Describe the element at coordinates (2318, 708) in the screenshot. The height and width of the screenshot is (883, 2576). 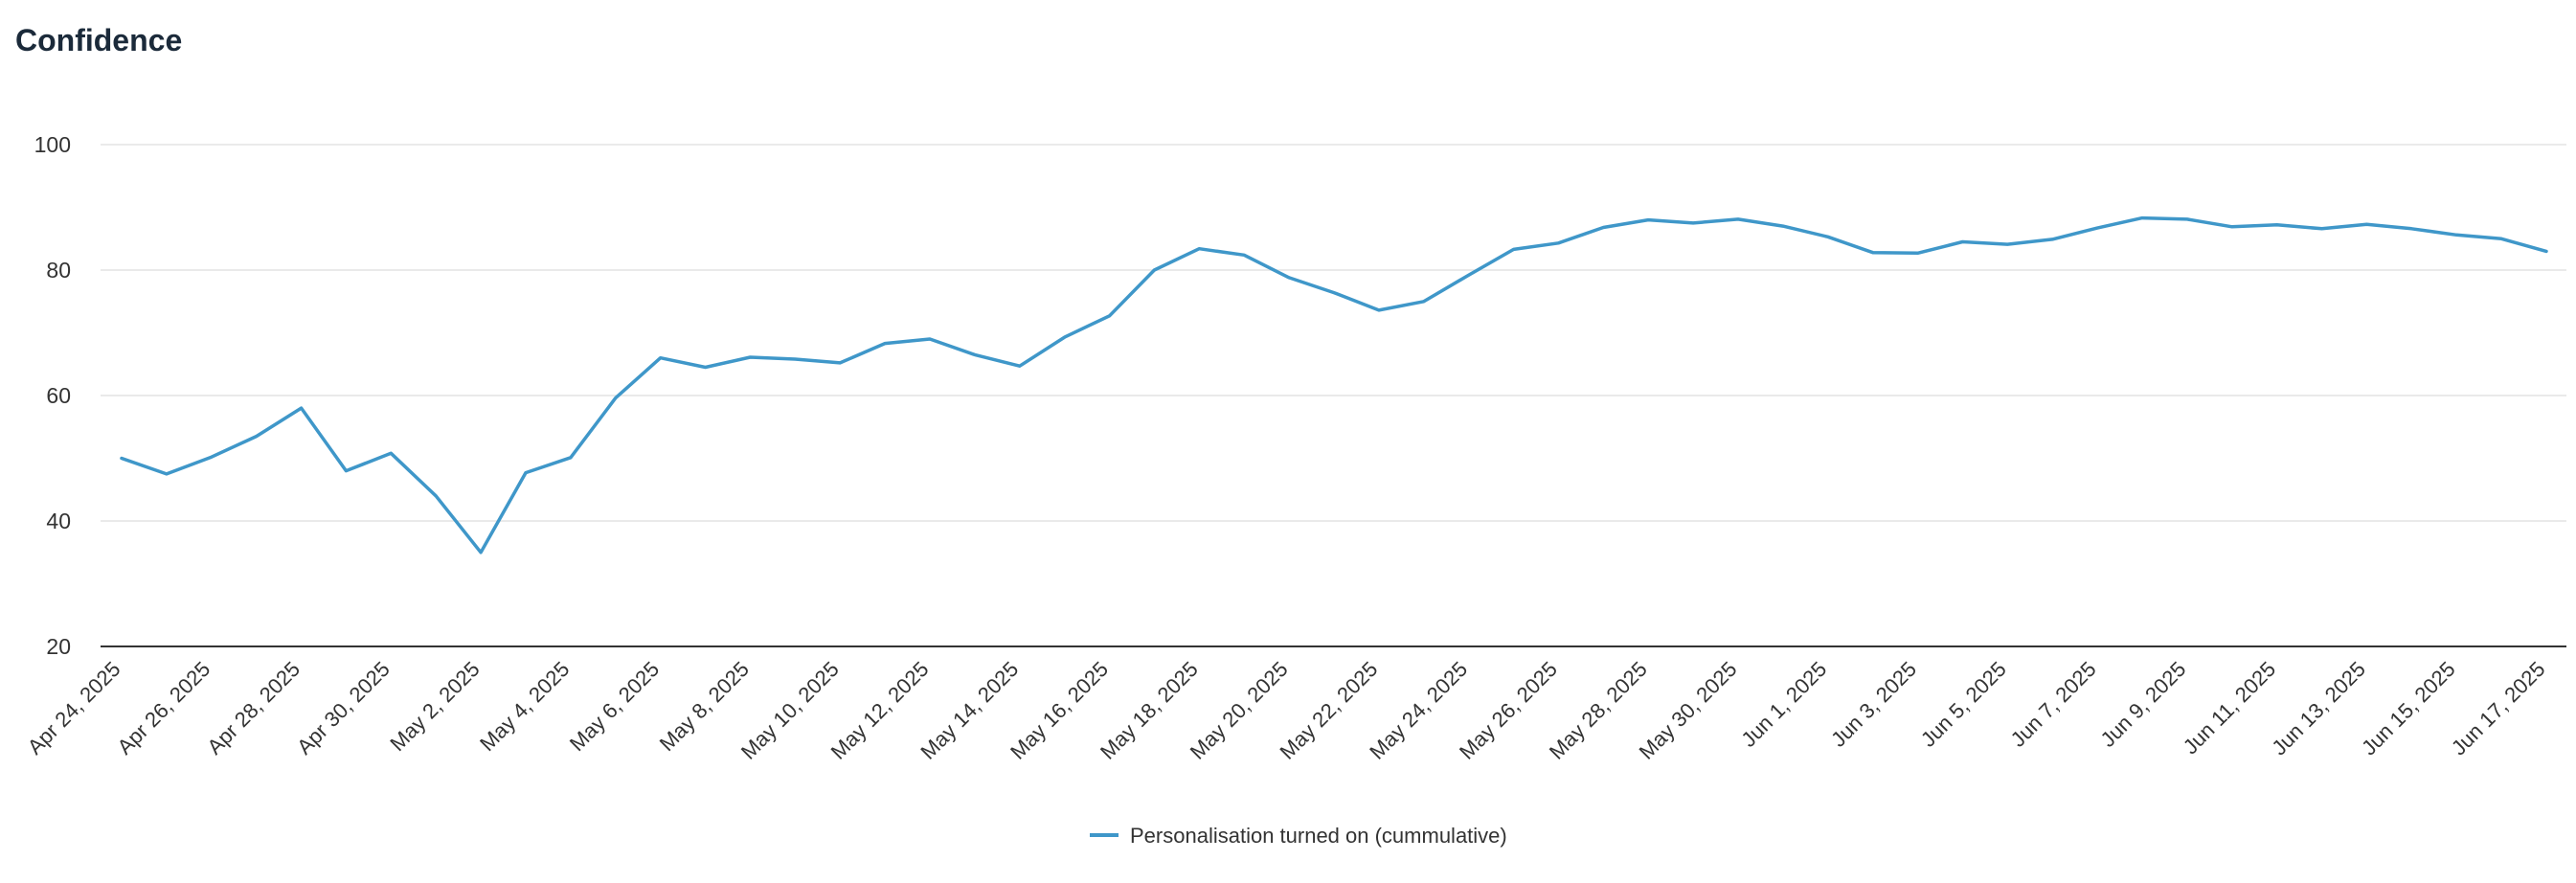
I see `x-tick-label: Jun 13, 2025` at that location.